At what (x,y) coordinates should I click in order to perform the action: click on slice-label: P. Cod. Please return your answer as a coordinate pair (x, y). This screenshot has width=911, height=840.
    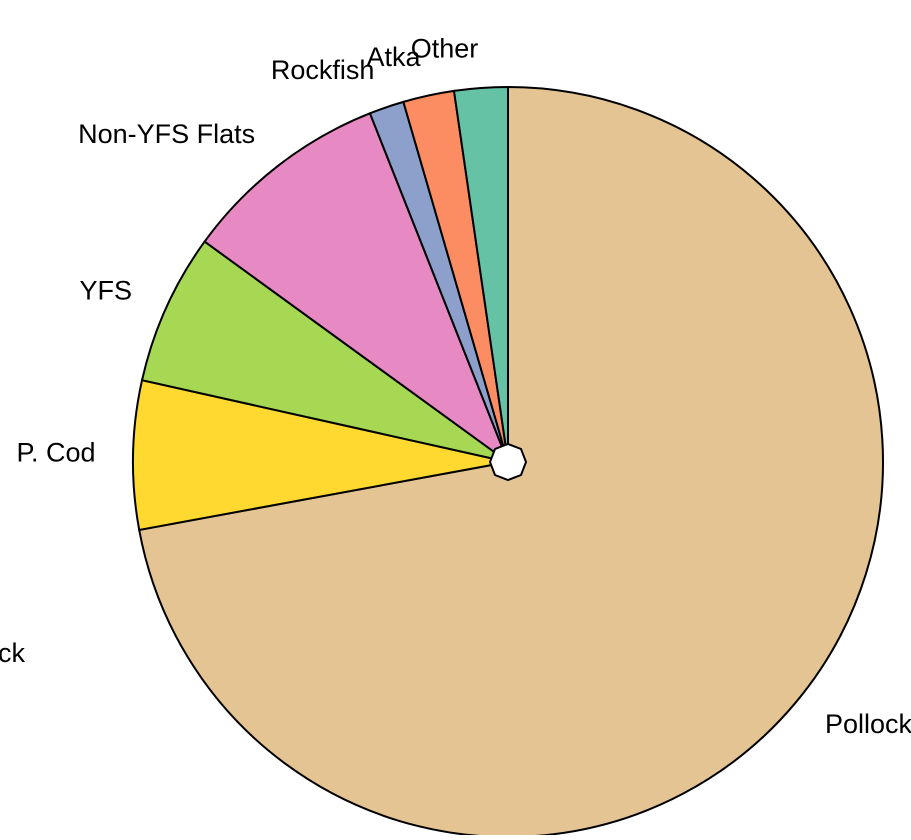
    Looking at the image, I should click on (56, 452).